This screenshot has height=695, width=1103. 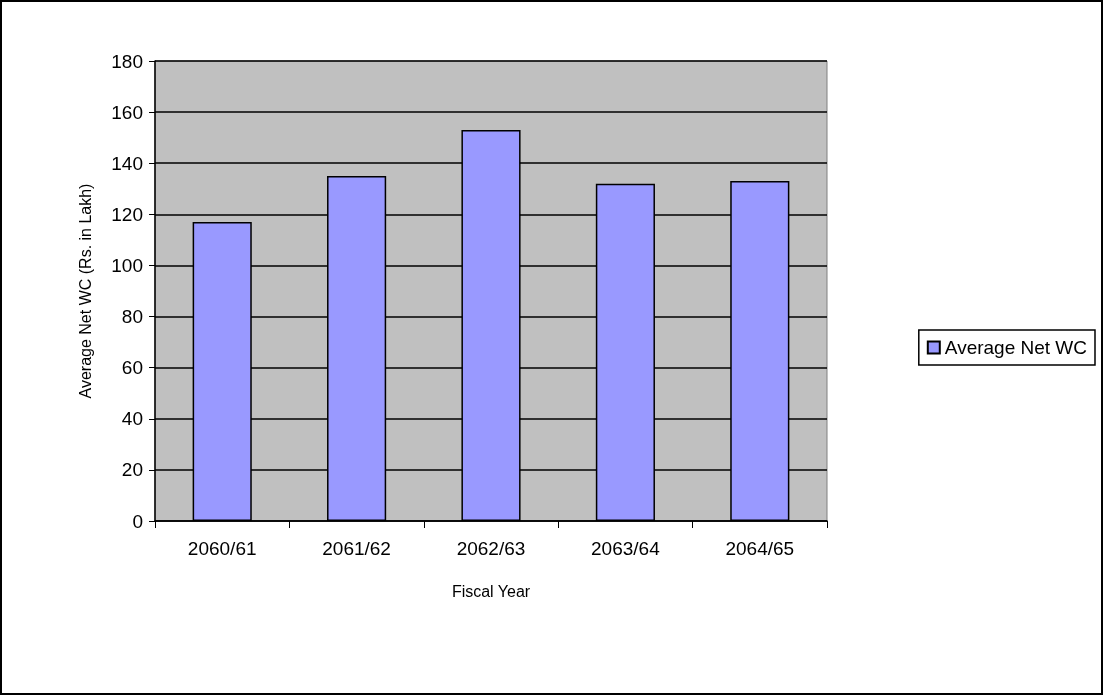 I want to click on y-tick-label: 20, so click(x=132, y=470).